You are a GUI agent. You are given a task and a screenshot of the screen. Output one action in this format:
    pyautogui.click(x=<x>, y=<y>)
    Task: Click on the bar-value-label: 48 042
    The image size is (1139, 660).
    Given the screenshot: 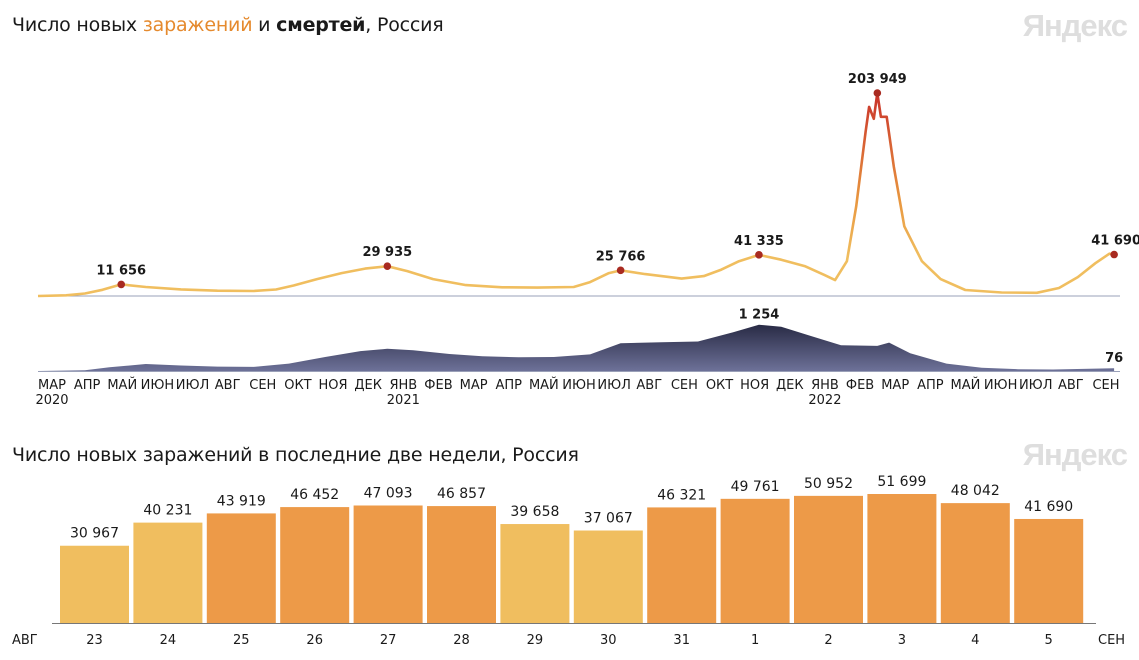 What is the action you would take?
    pyautogui.click(x=975, y=491)
    